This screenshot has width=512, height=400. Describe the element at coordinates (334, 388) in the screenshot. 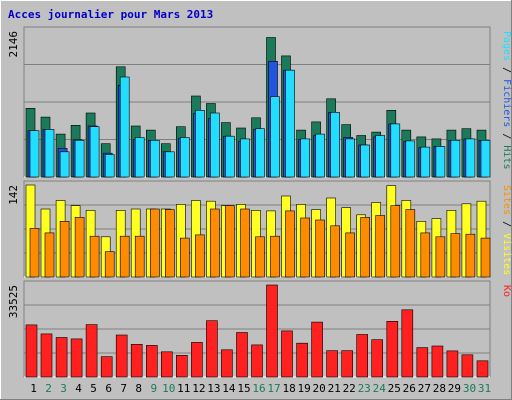

I see `x-tick-label-day-21: 21` at that location.